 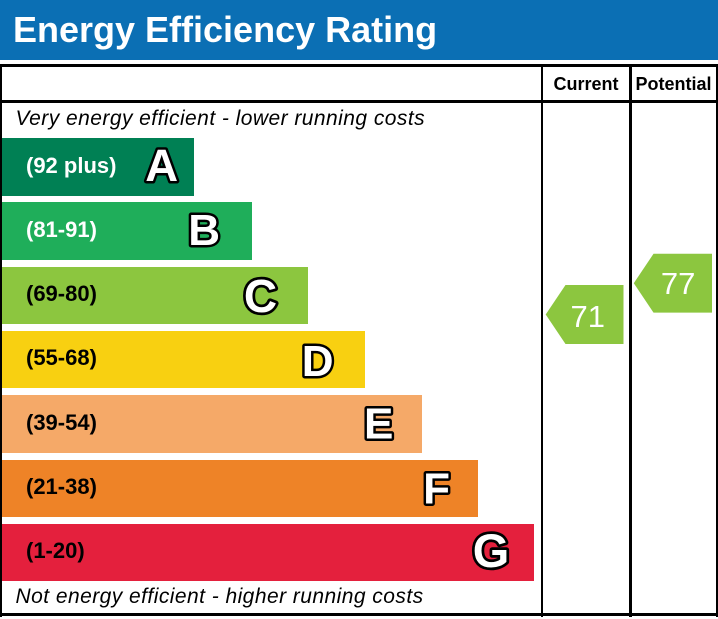 What do you see at coordinates (491, 550) in the screenshot?
I see `svg-text: G` at bounding box center [491, 550].